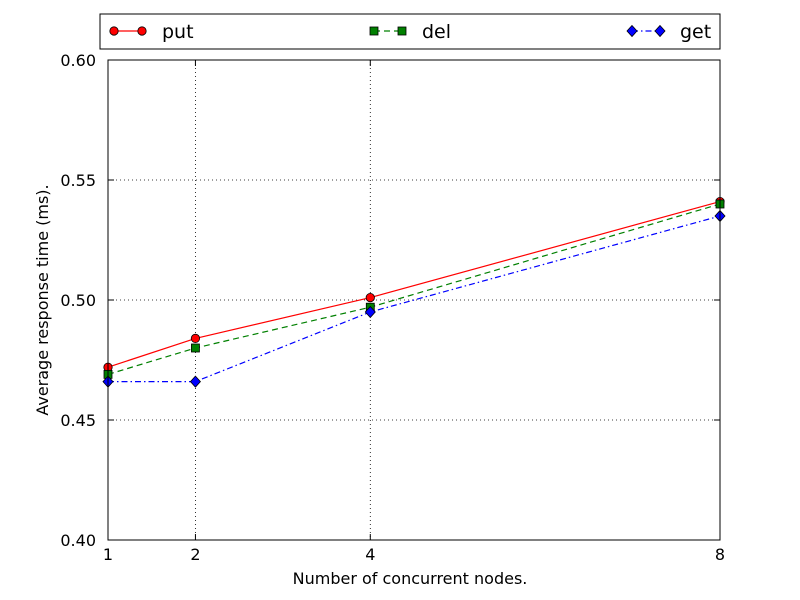  What do you see at coordinates (695, 32) in the screenshot?
I see `legend-label: get` at bounding box center [695, 32].